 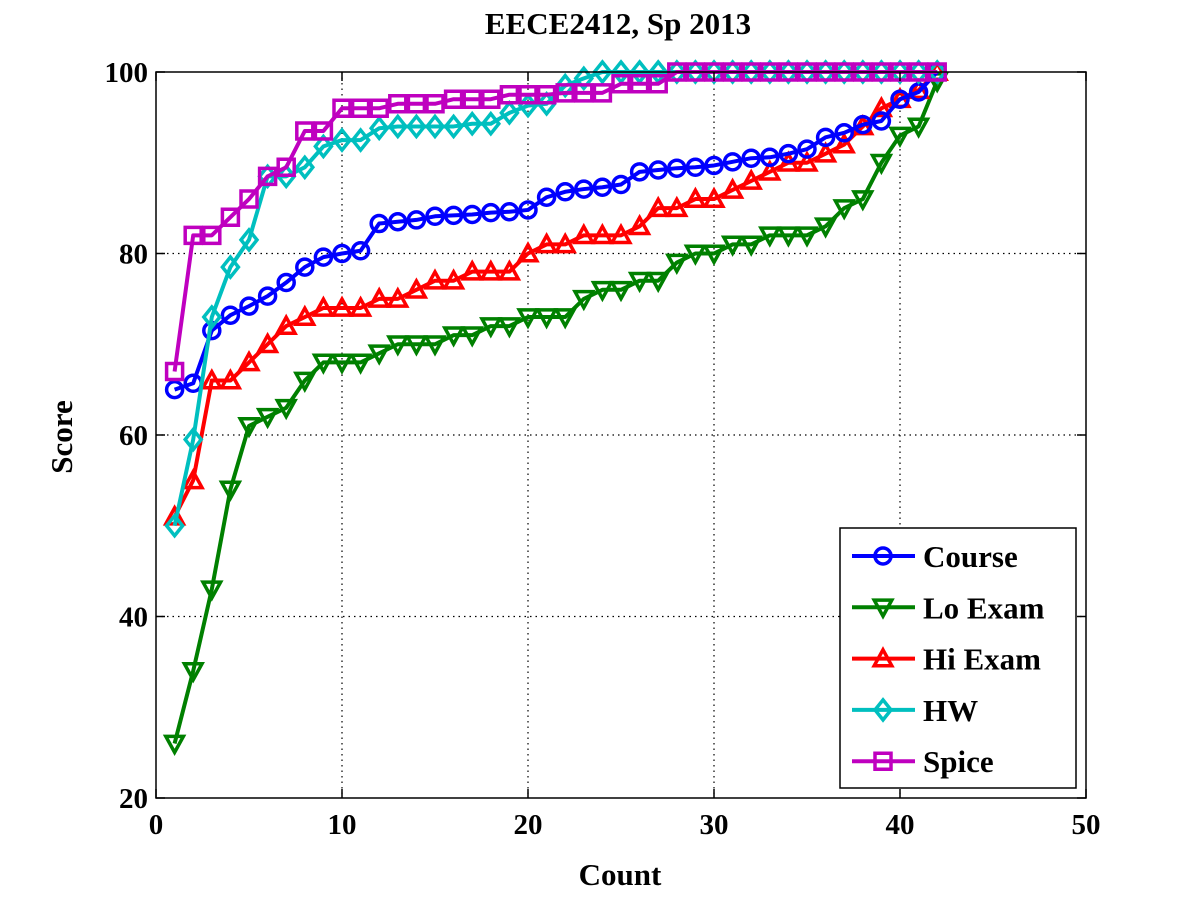 I want to click on legend-entry: Spice, so click(x=923, y=761).